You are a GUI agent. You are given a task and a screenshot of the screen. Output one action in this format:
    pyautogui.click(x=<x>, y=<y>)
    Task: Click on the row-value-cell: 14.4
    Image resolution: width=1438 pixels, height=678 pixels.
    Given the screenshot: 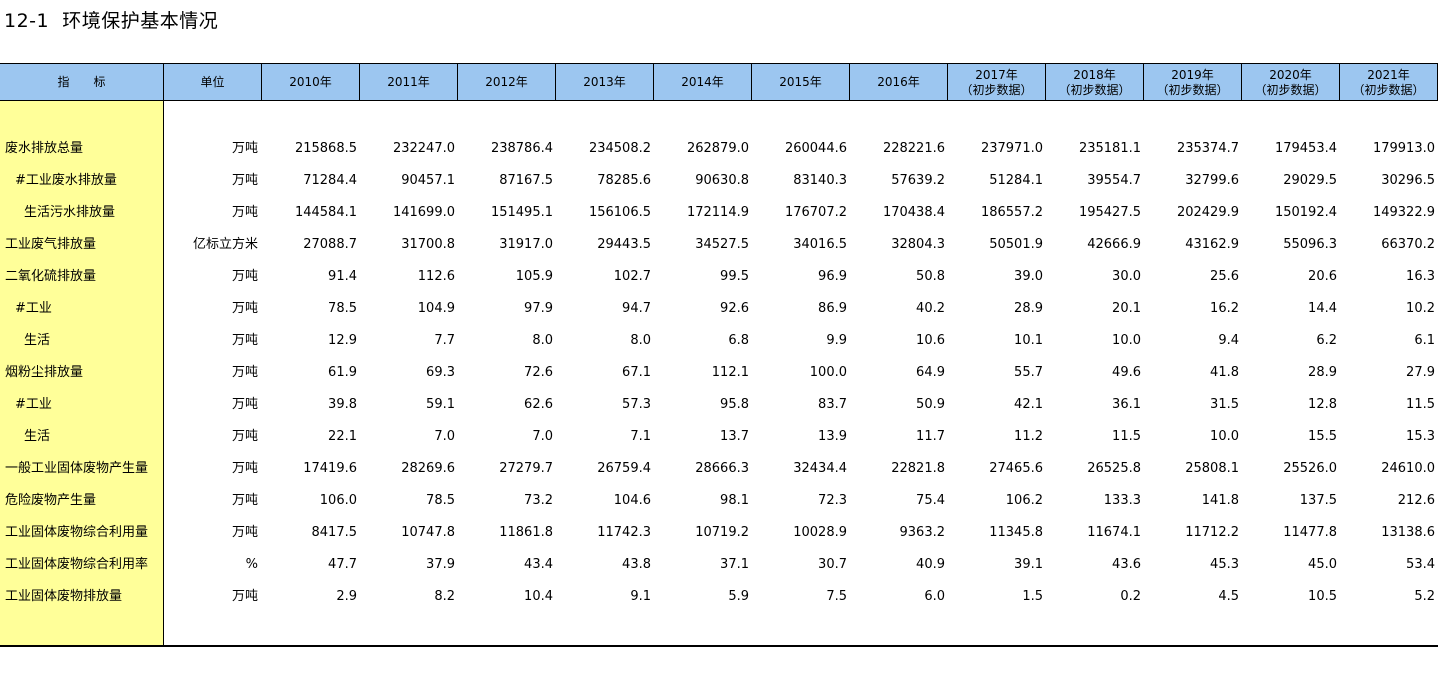 What is the action you would take?
    pyautogui.click(x=1322, y=308)
    